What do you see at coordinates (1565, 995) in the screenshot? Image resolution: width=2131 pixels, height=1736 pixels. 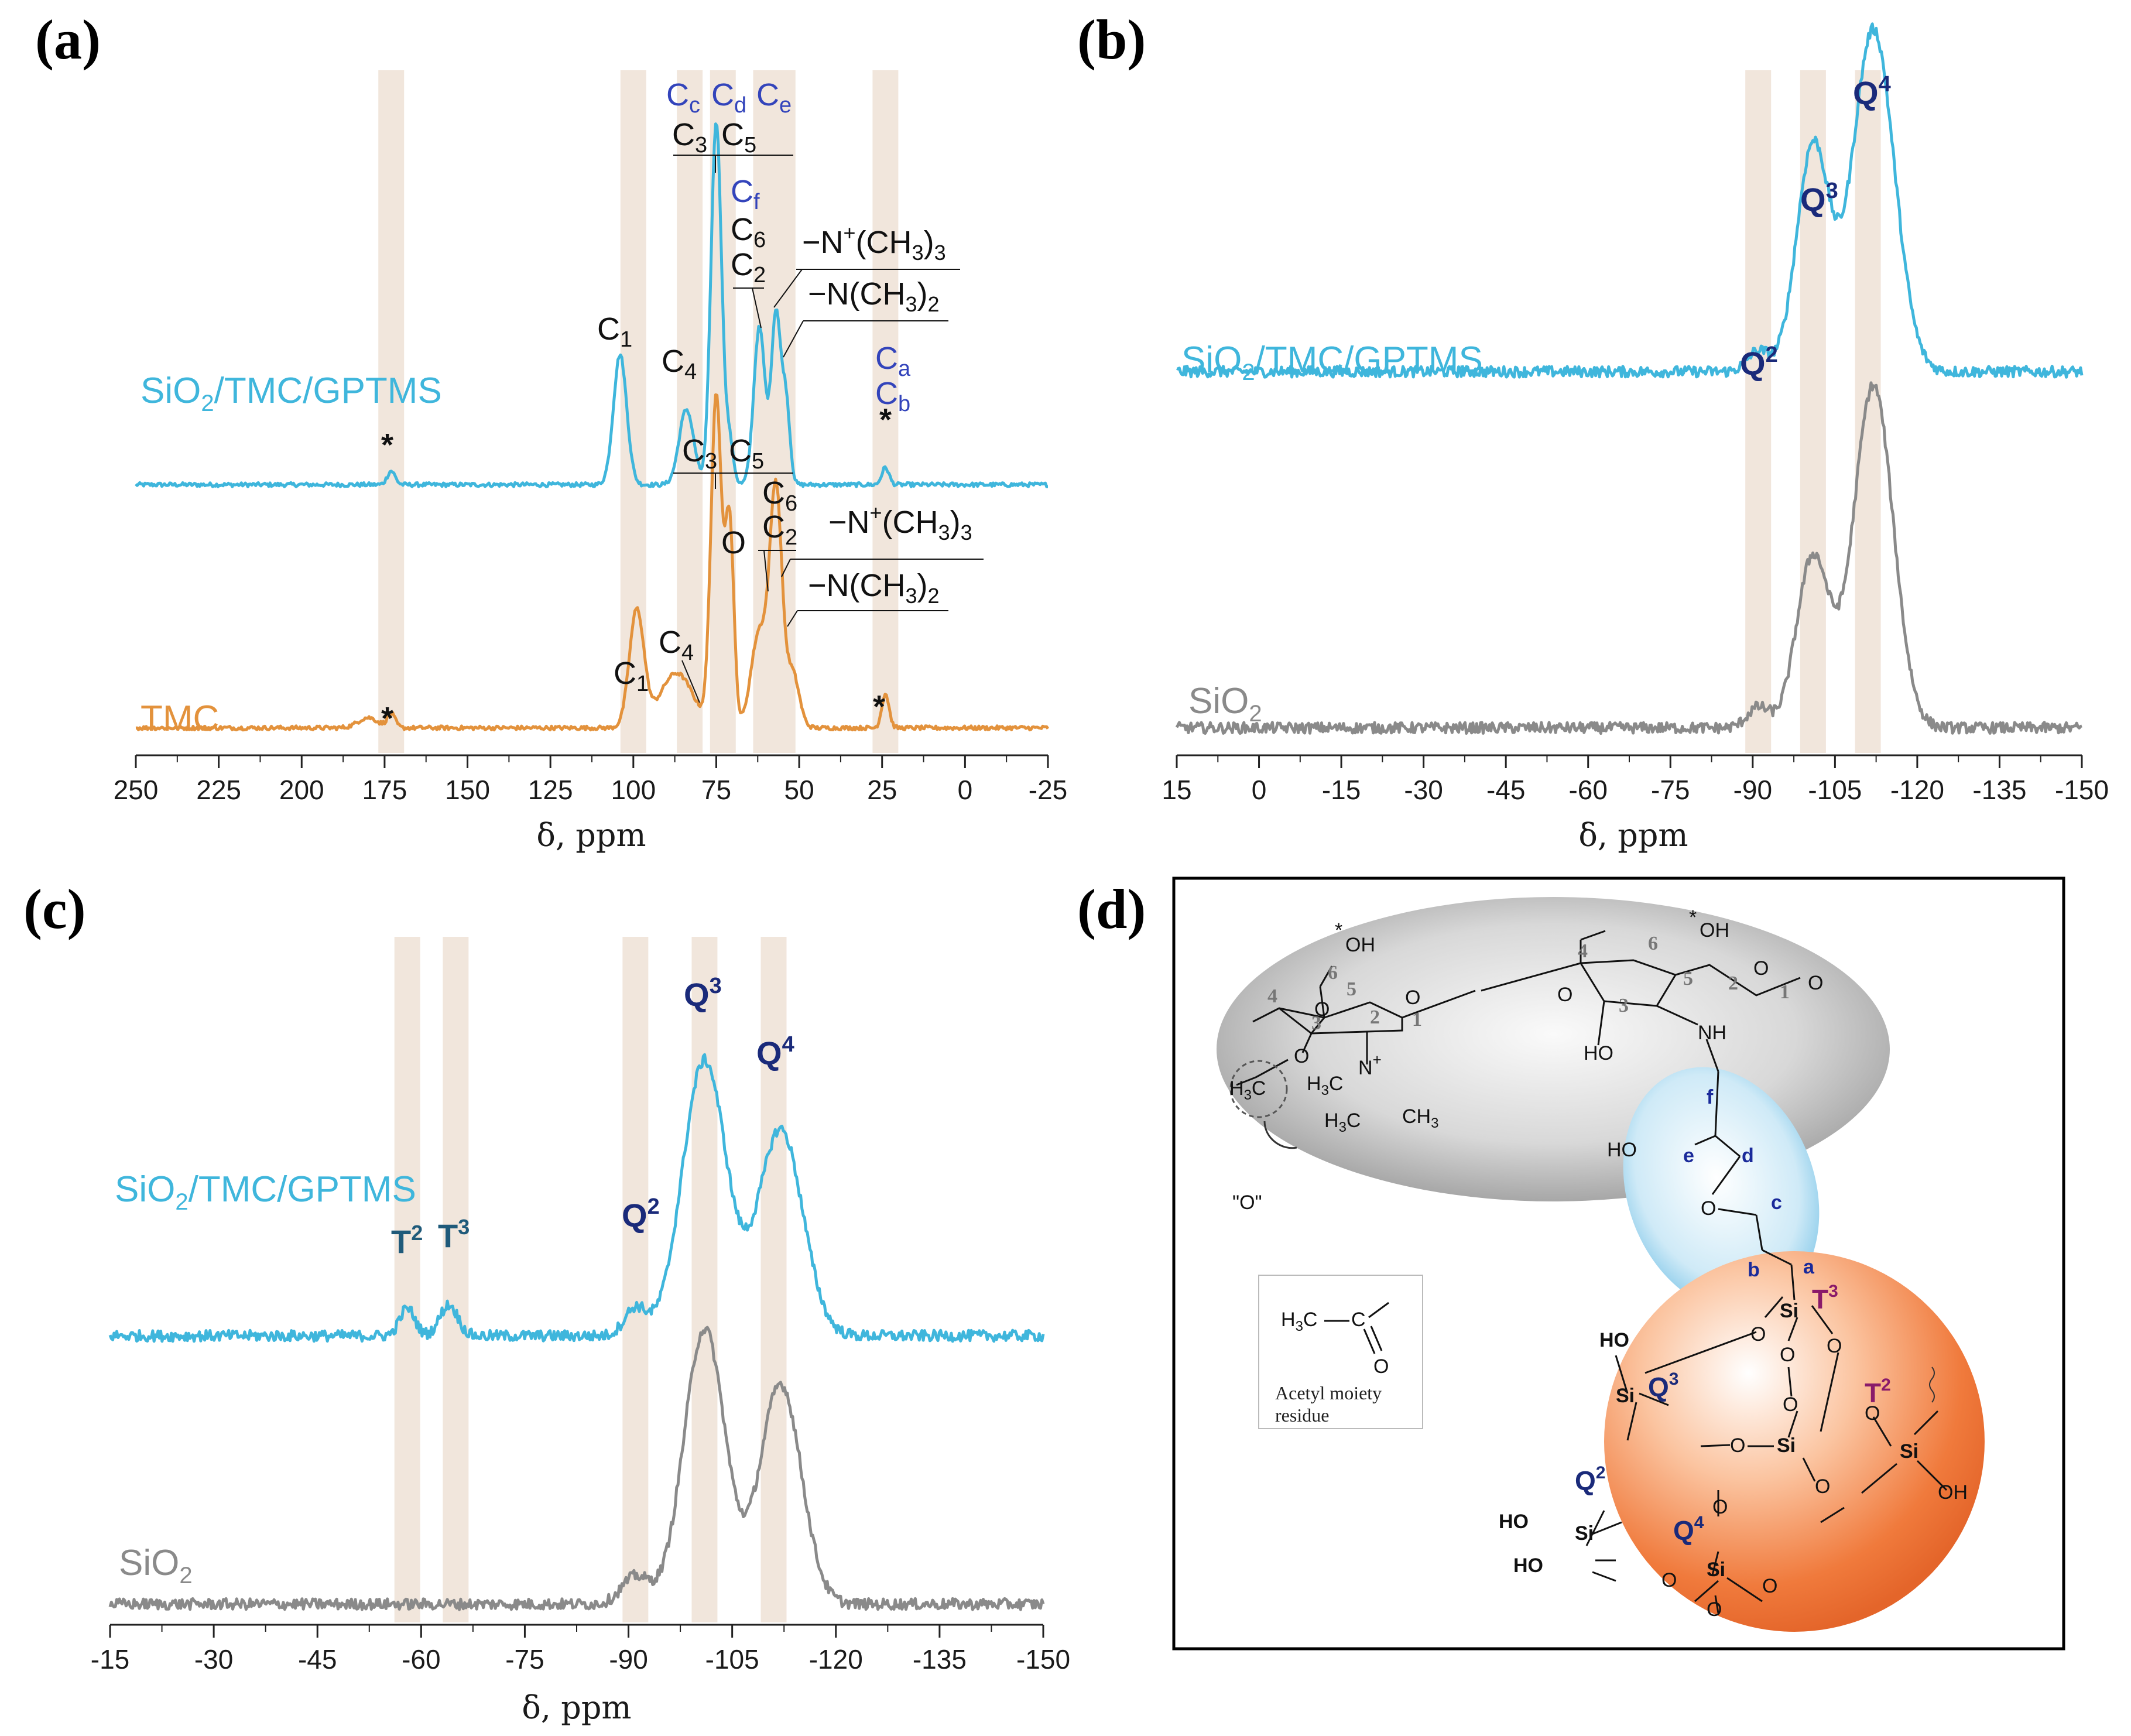 I see `o-glyco: O` at bounding box center [1565, 995].